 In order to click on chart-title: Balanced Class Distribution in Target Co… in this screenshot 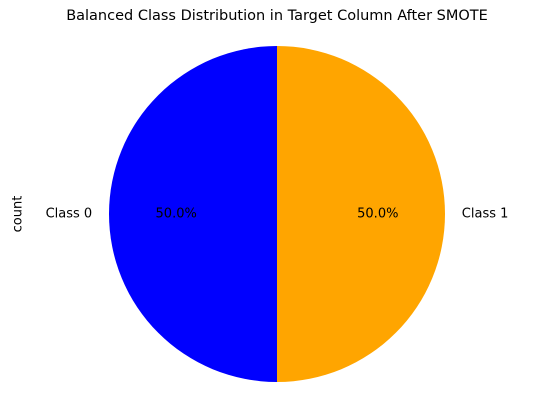, I will do `click(277, 16)`.